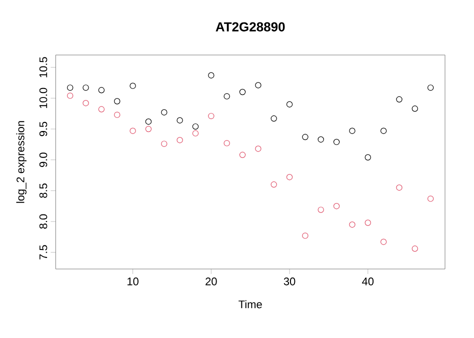 The width and height of the screenshot is (474, 338). I want to click on y-tick-label: 8.0, so click(43, 221).